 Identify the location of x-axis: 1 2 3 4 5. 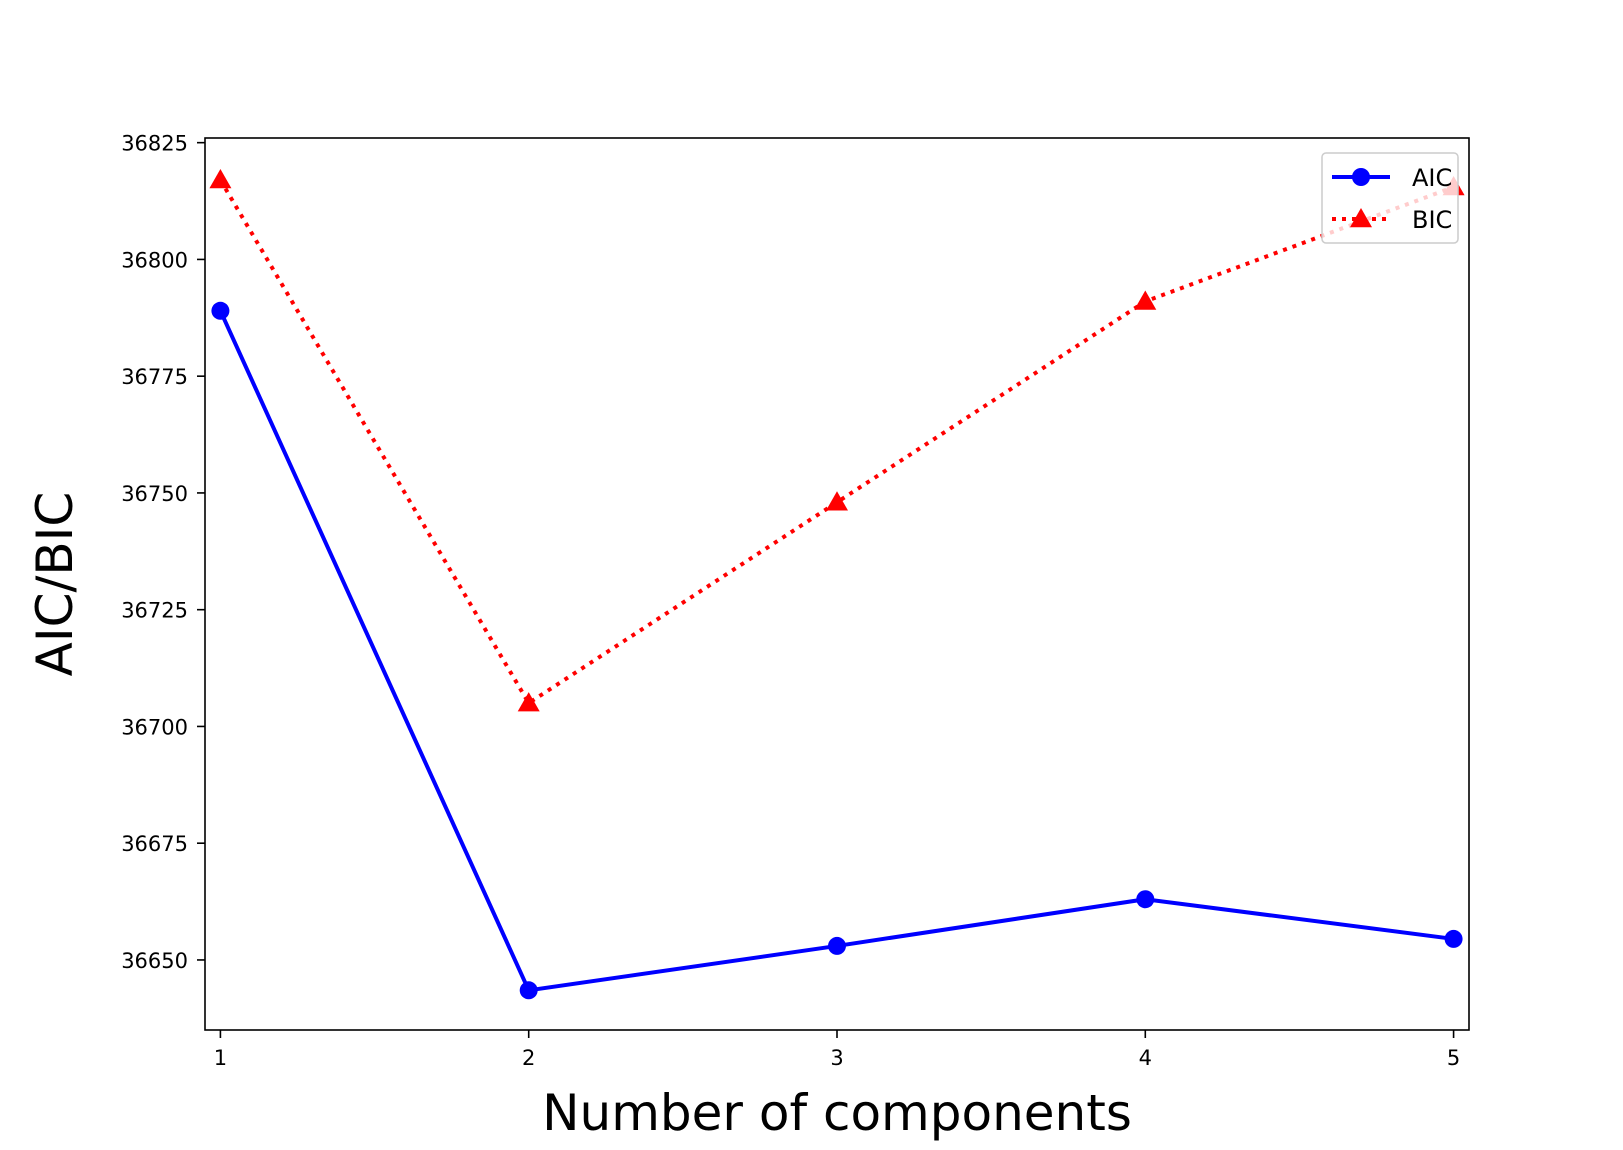
(837, 1050).